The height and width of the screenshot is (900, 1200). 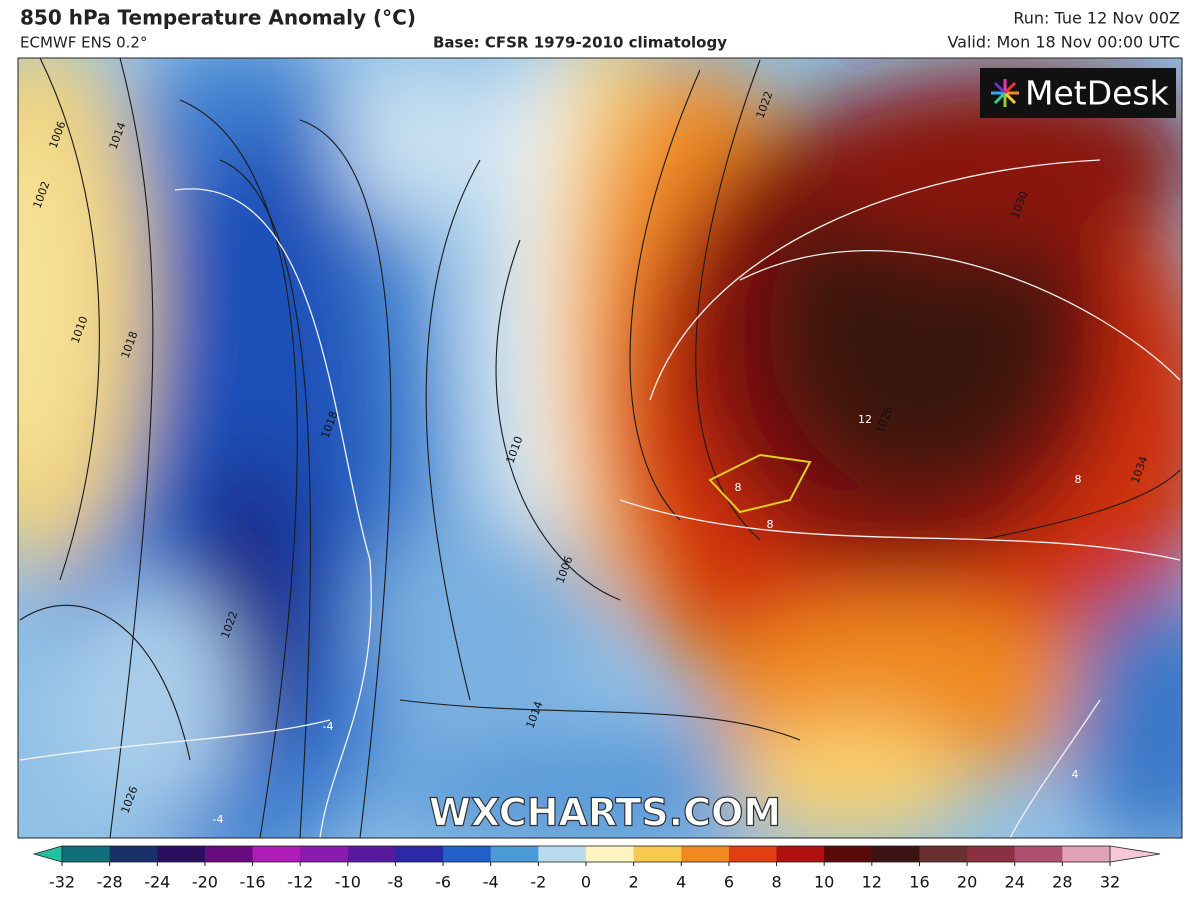 I want to click on colorbar-tick-label: -28, so click(x=110, y=882).